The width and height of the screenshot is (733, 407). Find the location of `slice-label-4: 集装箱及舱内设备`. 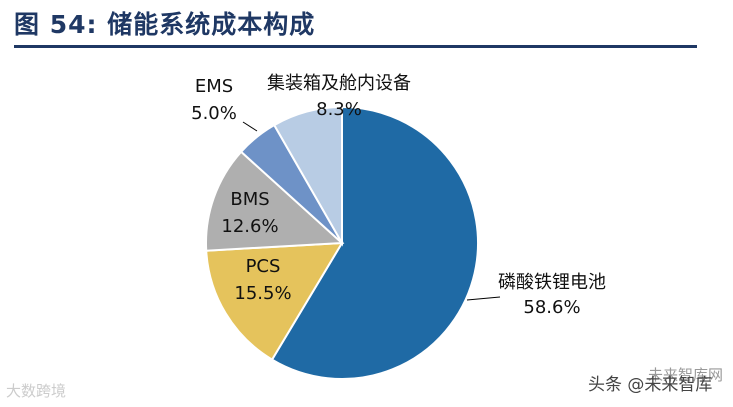

slice-label-4: 集装箱及舱内设备 is located at coordinates (339, 83).